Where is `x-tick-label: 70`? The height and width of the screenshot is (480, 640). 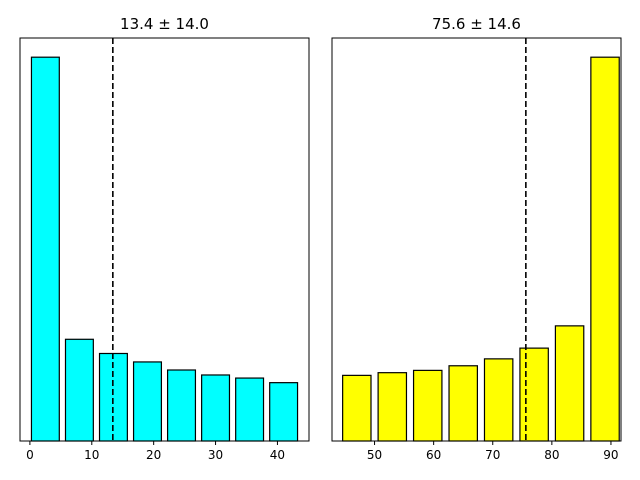 x-tick-label: 70 is located at coordinates (492, 455).